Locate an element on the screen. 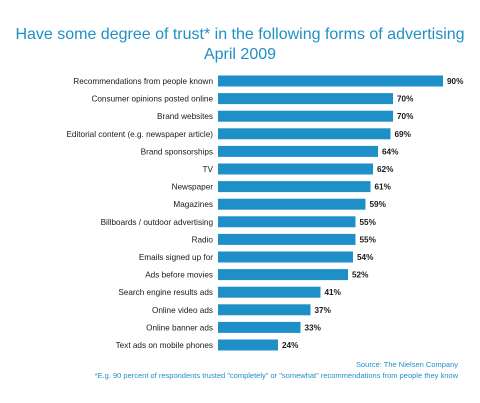 The width and height of the screenshot is (480, 403). value-label: 61% is located at coordinates (383, 187).